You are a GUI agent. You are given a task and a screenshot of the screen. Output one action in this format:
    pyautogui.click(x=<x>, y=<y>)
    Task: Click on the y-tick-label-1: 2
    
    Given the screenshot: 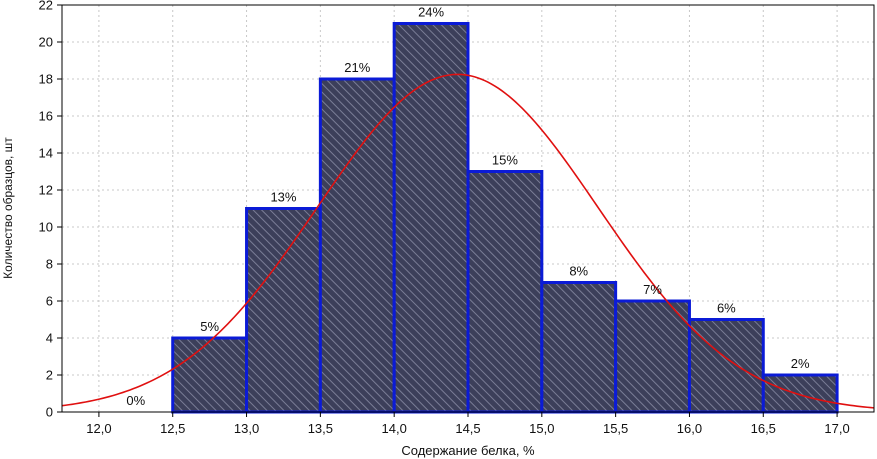 What is the action you would take?
    pyautogui.click(x=49, y=375)
    